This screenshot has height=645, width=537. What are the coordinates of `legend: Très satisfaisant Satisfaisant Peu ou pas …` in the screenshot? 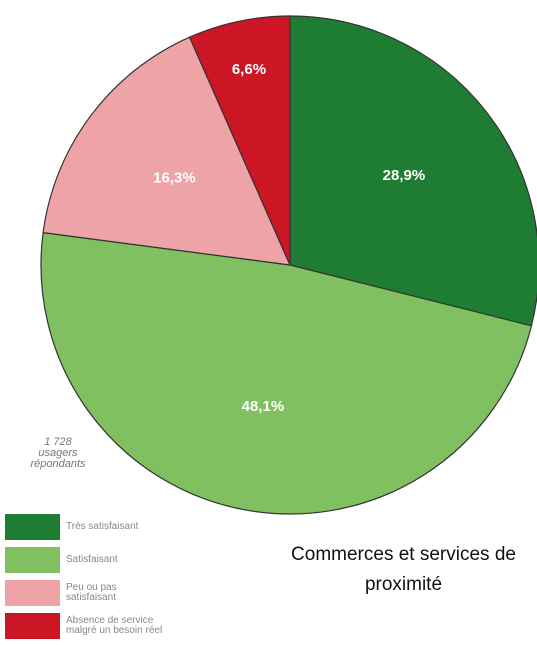 It's located at (85, 576).